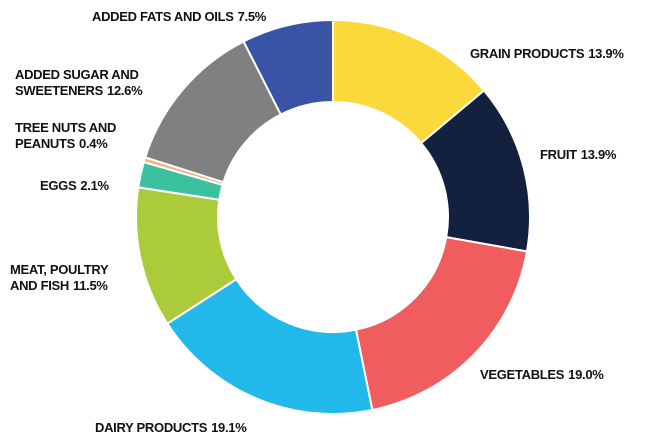  What do you see at coordinates (58, 185) in the screenshot?
I see `category-name: EGGS` at bounding box center [58, 185].